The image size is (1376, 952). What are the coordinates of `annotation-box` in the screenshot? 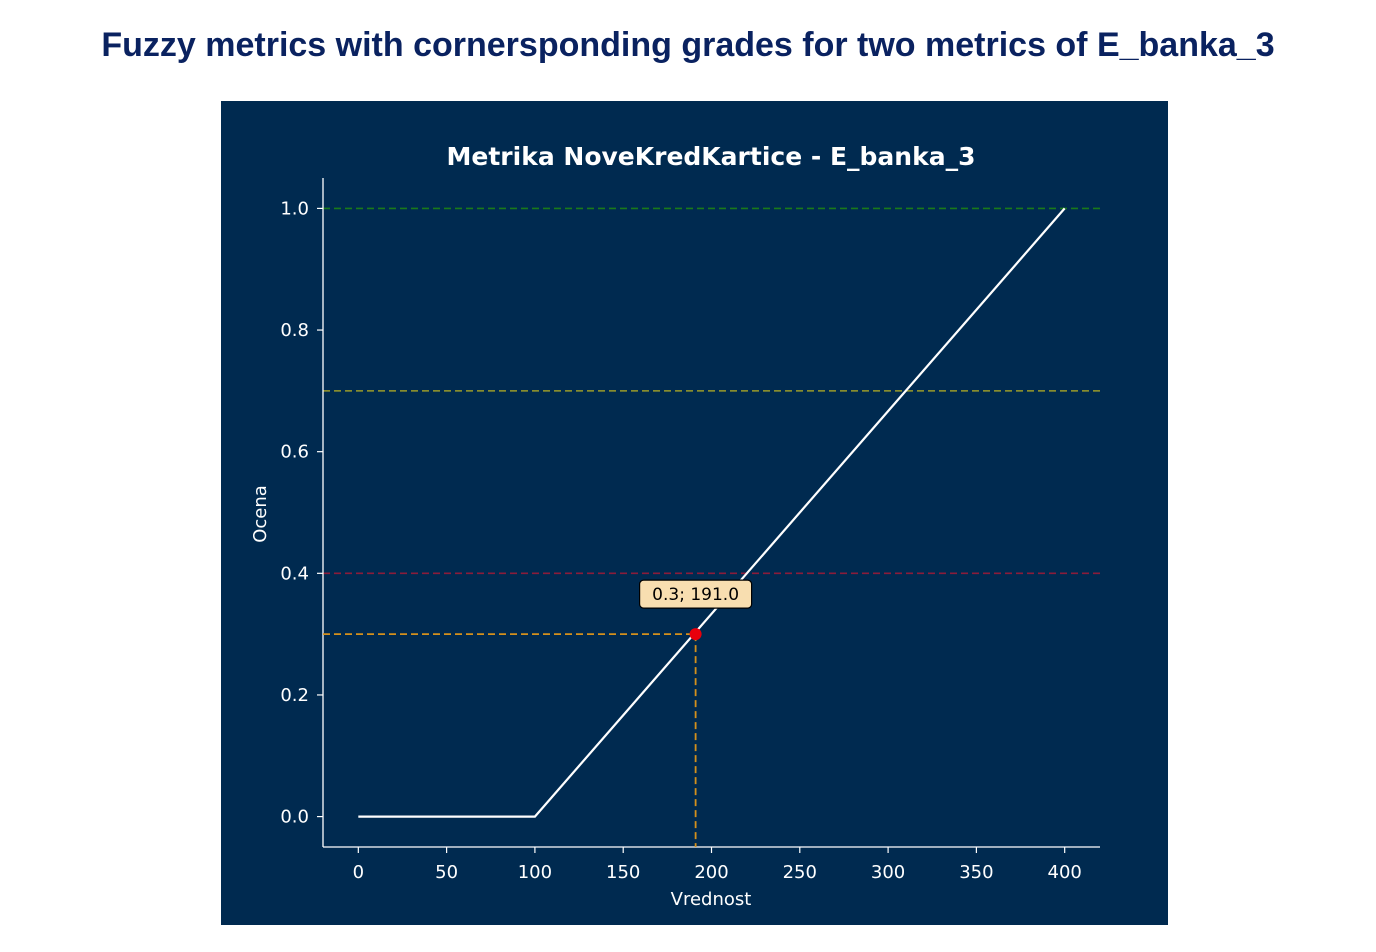 It's located at (696, 594).